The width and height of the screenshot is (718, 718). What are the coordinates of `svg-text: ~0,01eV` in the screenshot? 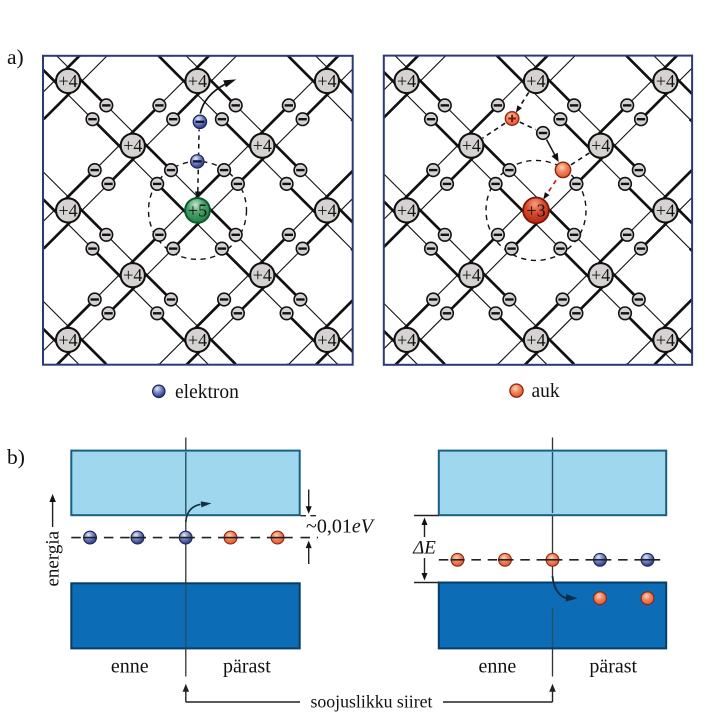 It's located at (341, 527).